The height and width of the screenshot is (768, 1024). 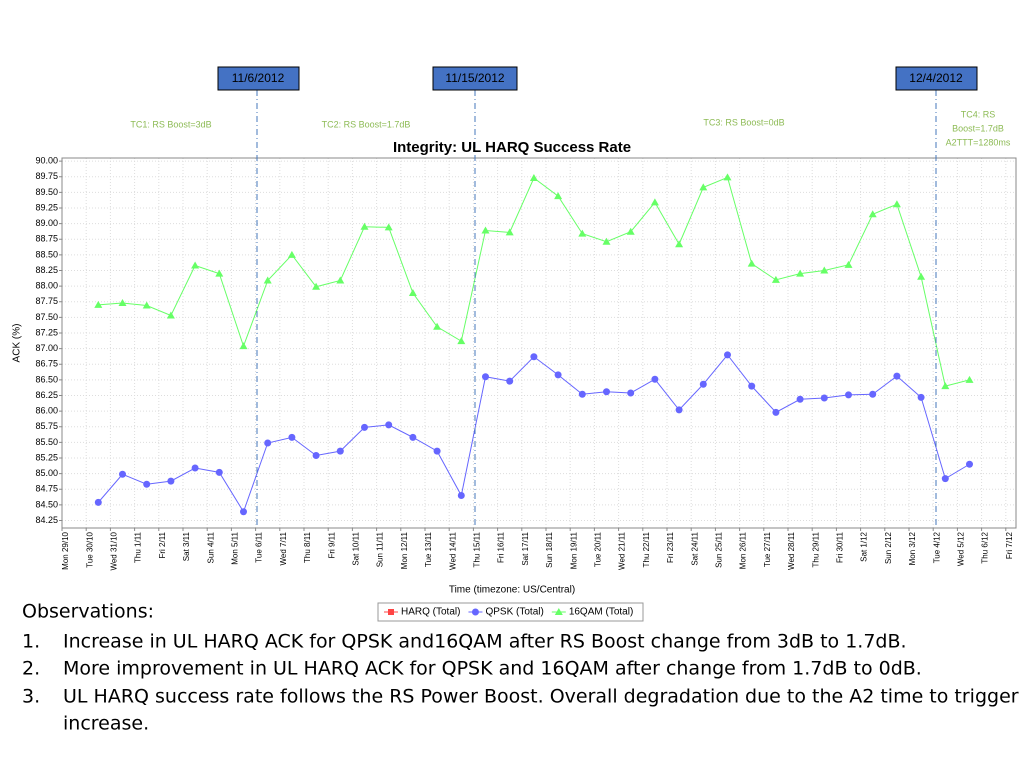 What do you see at coordinates (31, 669) in the screenshot?
I see `note-number: 2.` at bounding box center [31, 669].